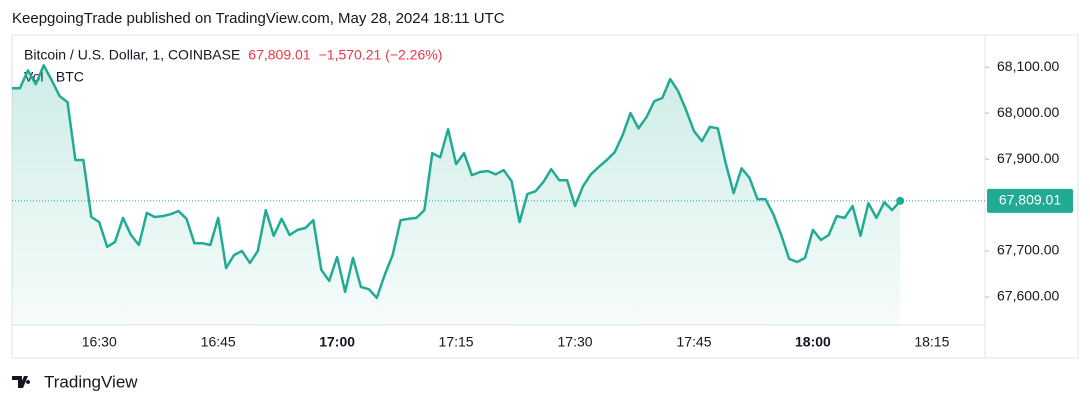 Image resolution: width=1090 pixels, height=407 pixels. I want to click on x-tick-label: 16:45, so click(218, 342).